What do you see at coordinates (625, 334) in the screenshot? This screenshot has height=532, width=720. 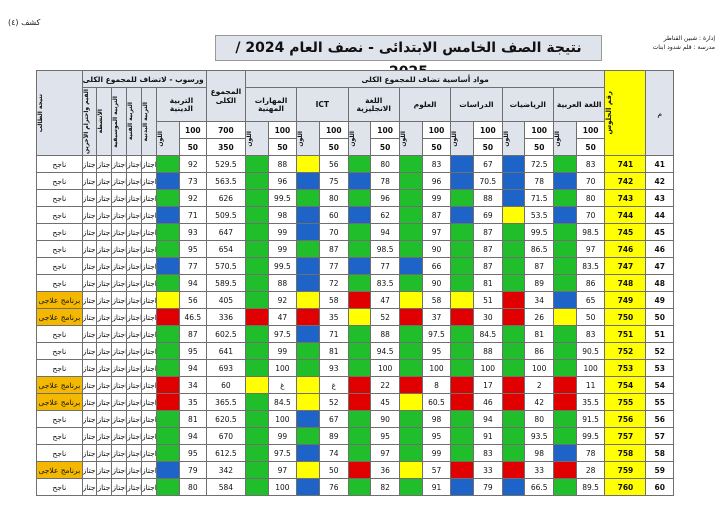 I see `seat-number: 751` at bounding box center [625, 334].